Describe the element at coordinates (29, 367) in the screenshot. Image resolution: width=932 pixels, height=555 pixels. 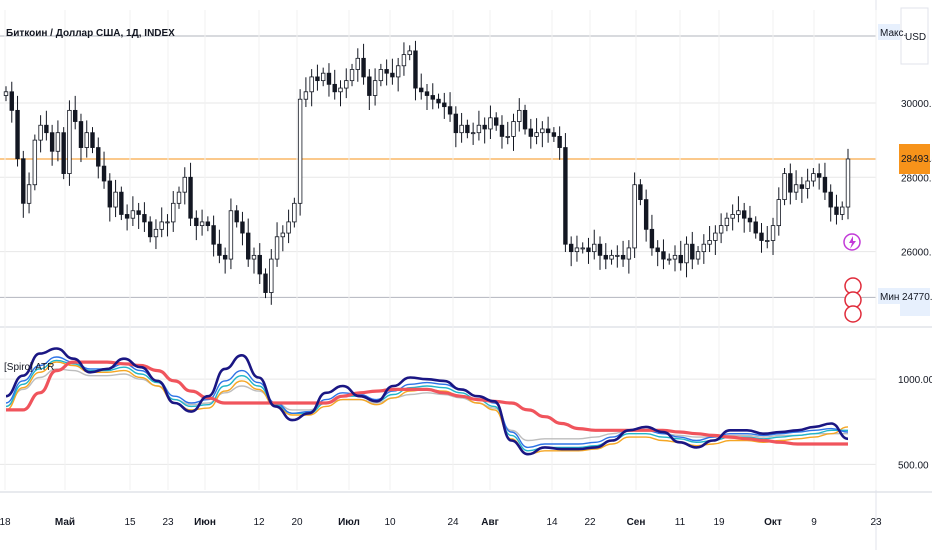
I see `indicator-title: [Spiro] ATR` at that location.